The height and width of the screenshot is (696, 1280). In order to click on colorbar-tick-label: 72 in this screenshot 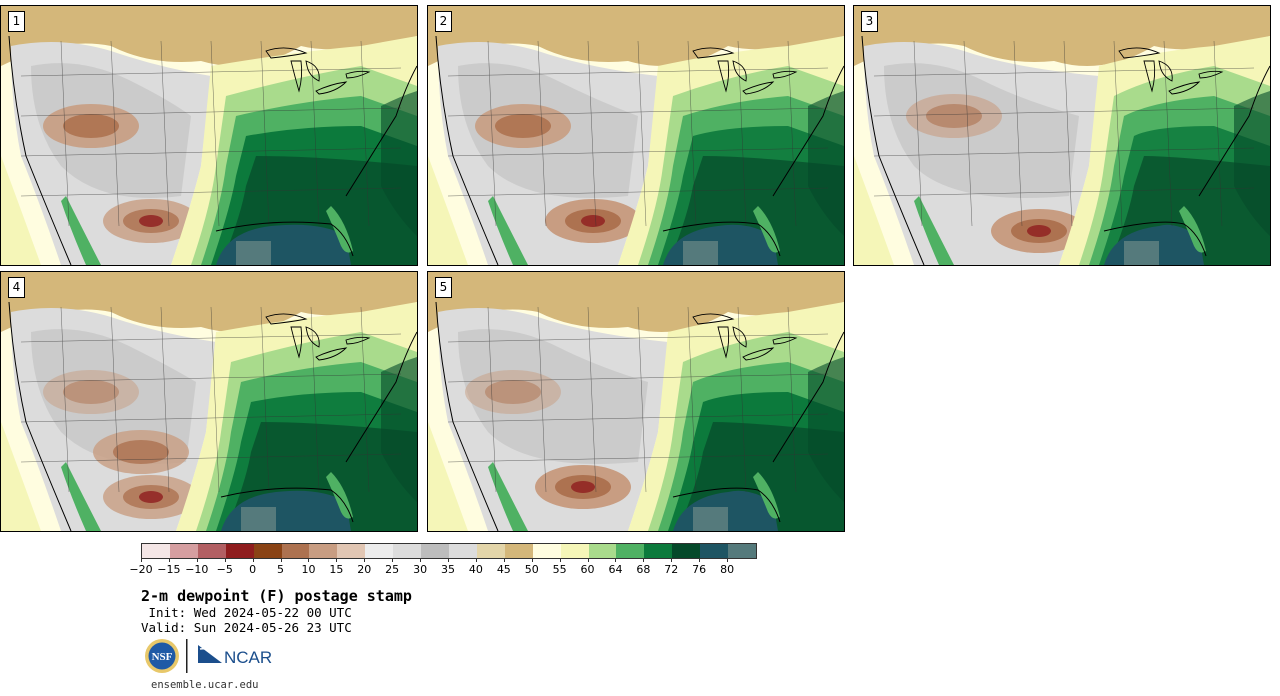, I will do `click(671, 569)`.